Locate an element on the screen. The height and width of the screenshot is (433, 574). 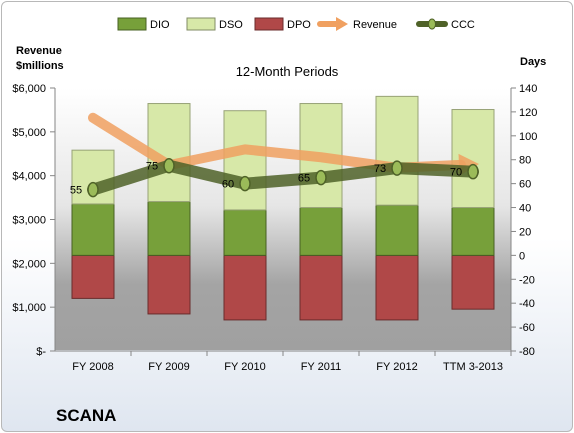
right-tick-label: 100 is located at coordinates (528, 137).